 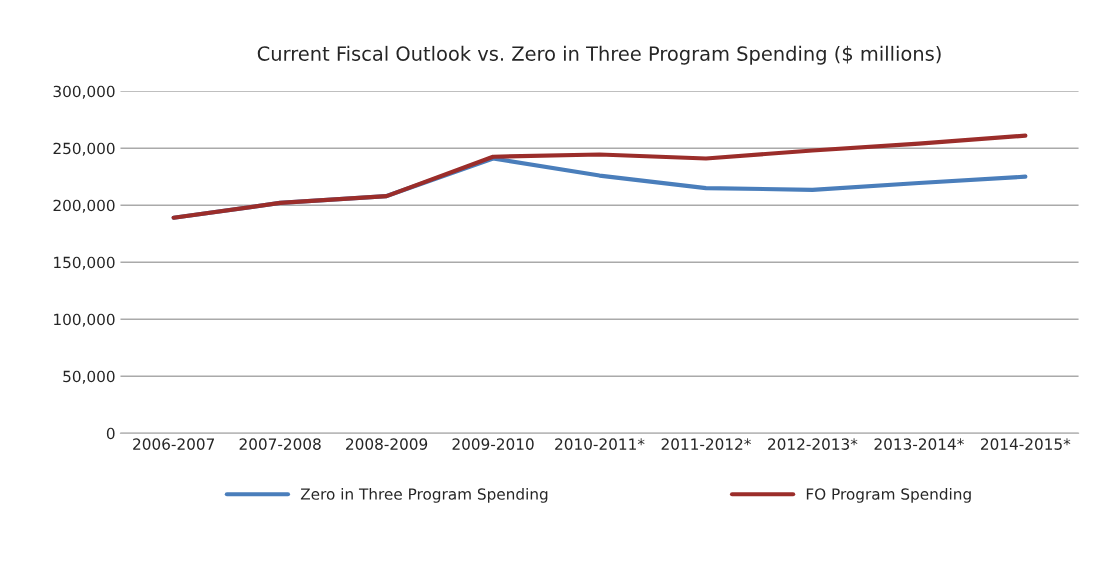 I want to click on x-tick-label: 2012-2013*, so click(x=813, y=444).